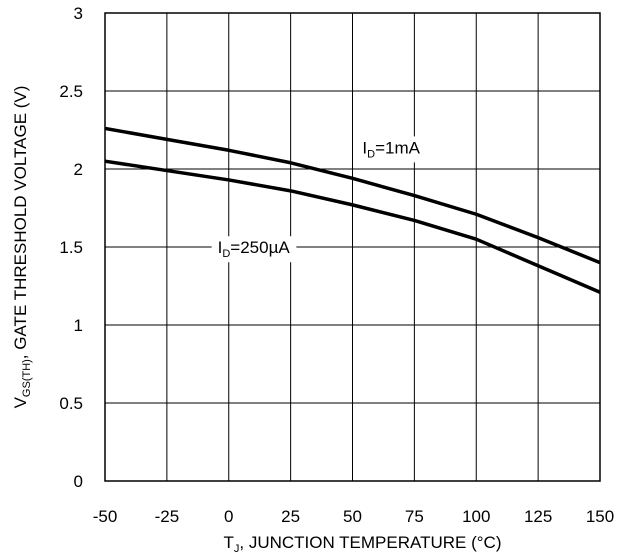 This screenshot has height=554, width=618. What do you see at coordinates (398, 147) in the screenshot?
I see `series-label-1ma-rest: =1mA` at bounding box center [398, 147].